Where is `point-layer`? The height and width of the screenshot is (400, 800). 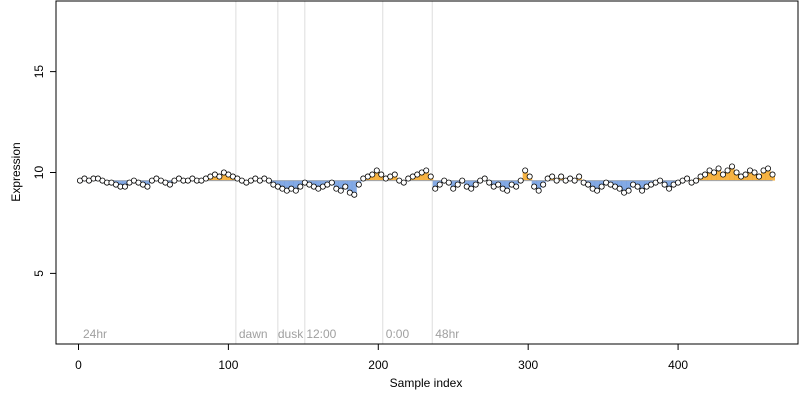
point-layer is located at coordinates (426, 180).